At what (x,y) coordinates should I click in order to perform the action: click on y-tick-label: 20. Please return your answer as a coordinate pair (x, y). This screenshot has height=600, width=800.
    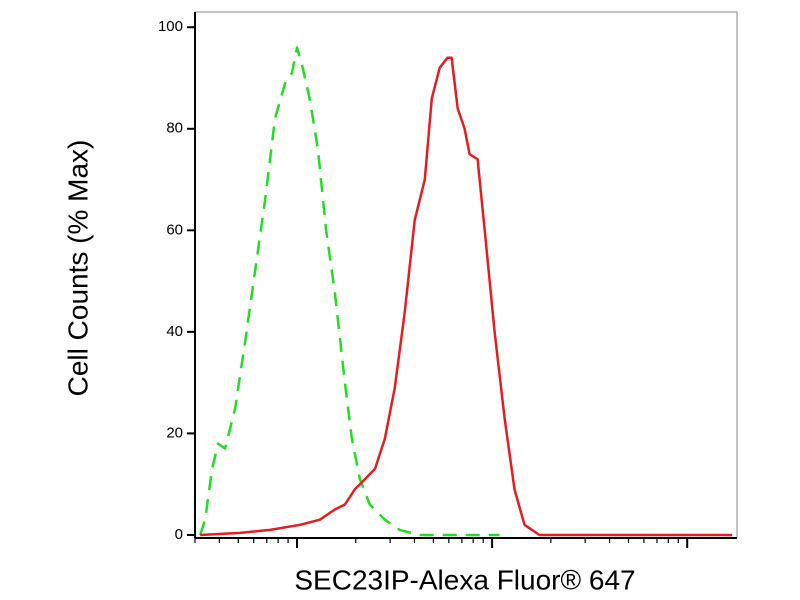
    Looking at the image, I should click on (174, 432).